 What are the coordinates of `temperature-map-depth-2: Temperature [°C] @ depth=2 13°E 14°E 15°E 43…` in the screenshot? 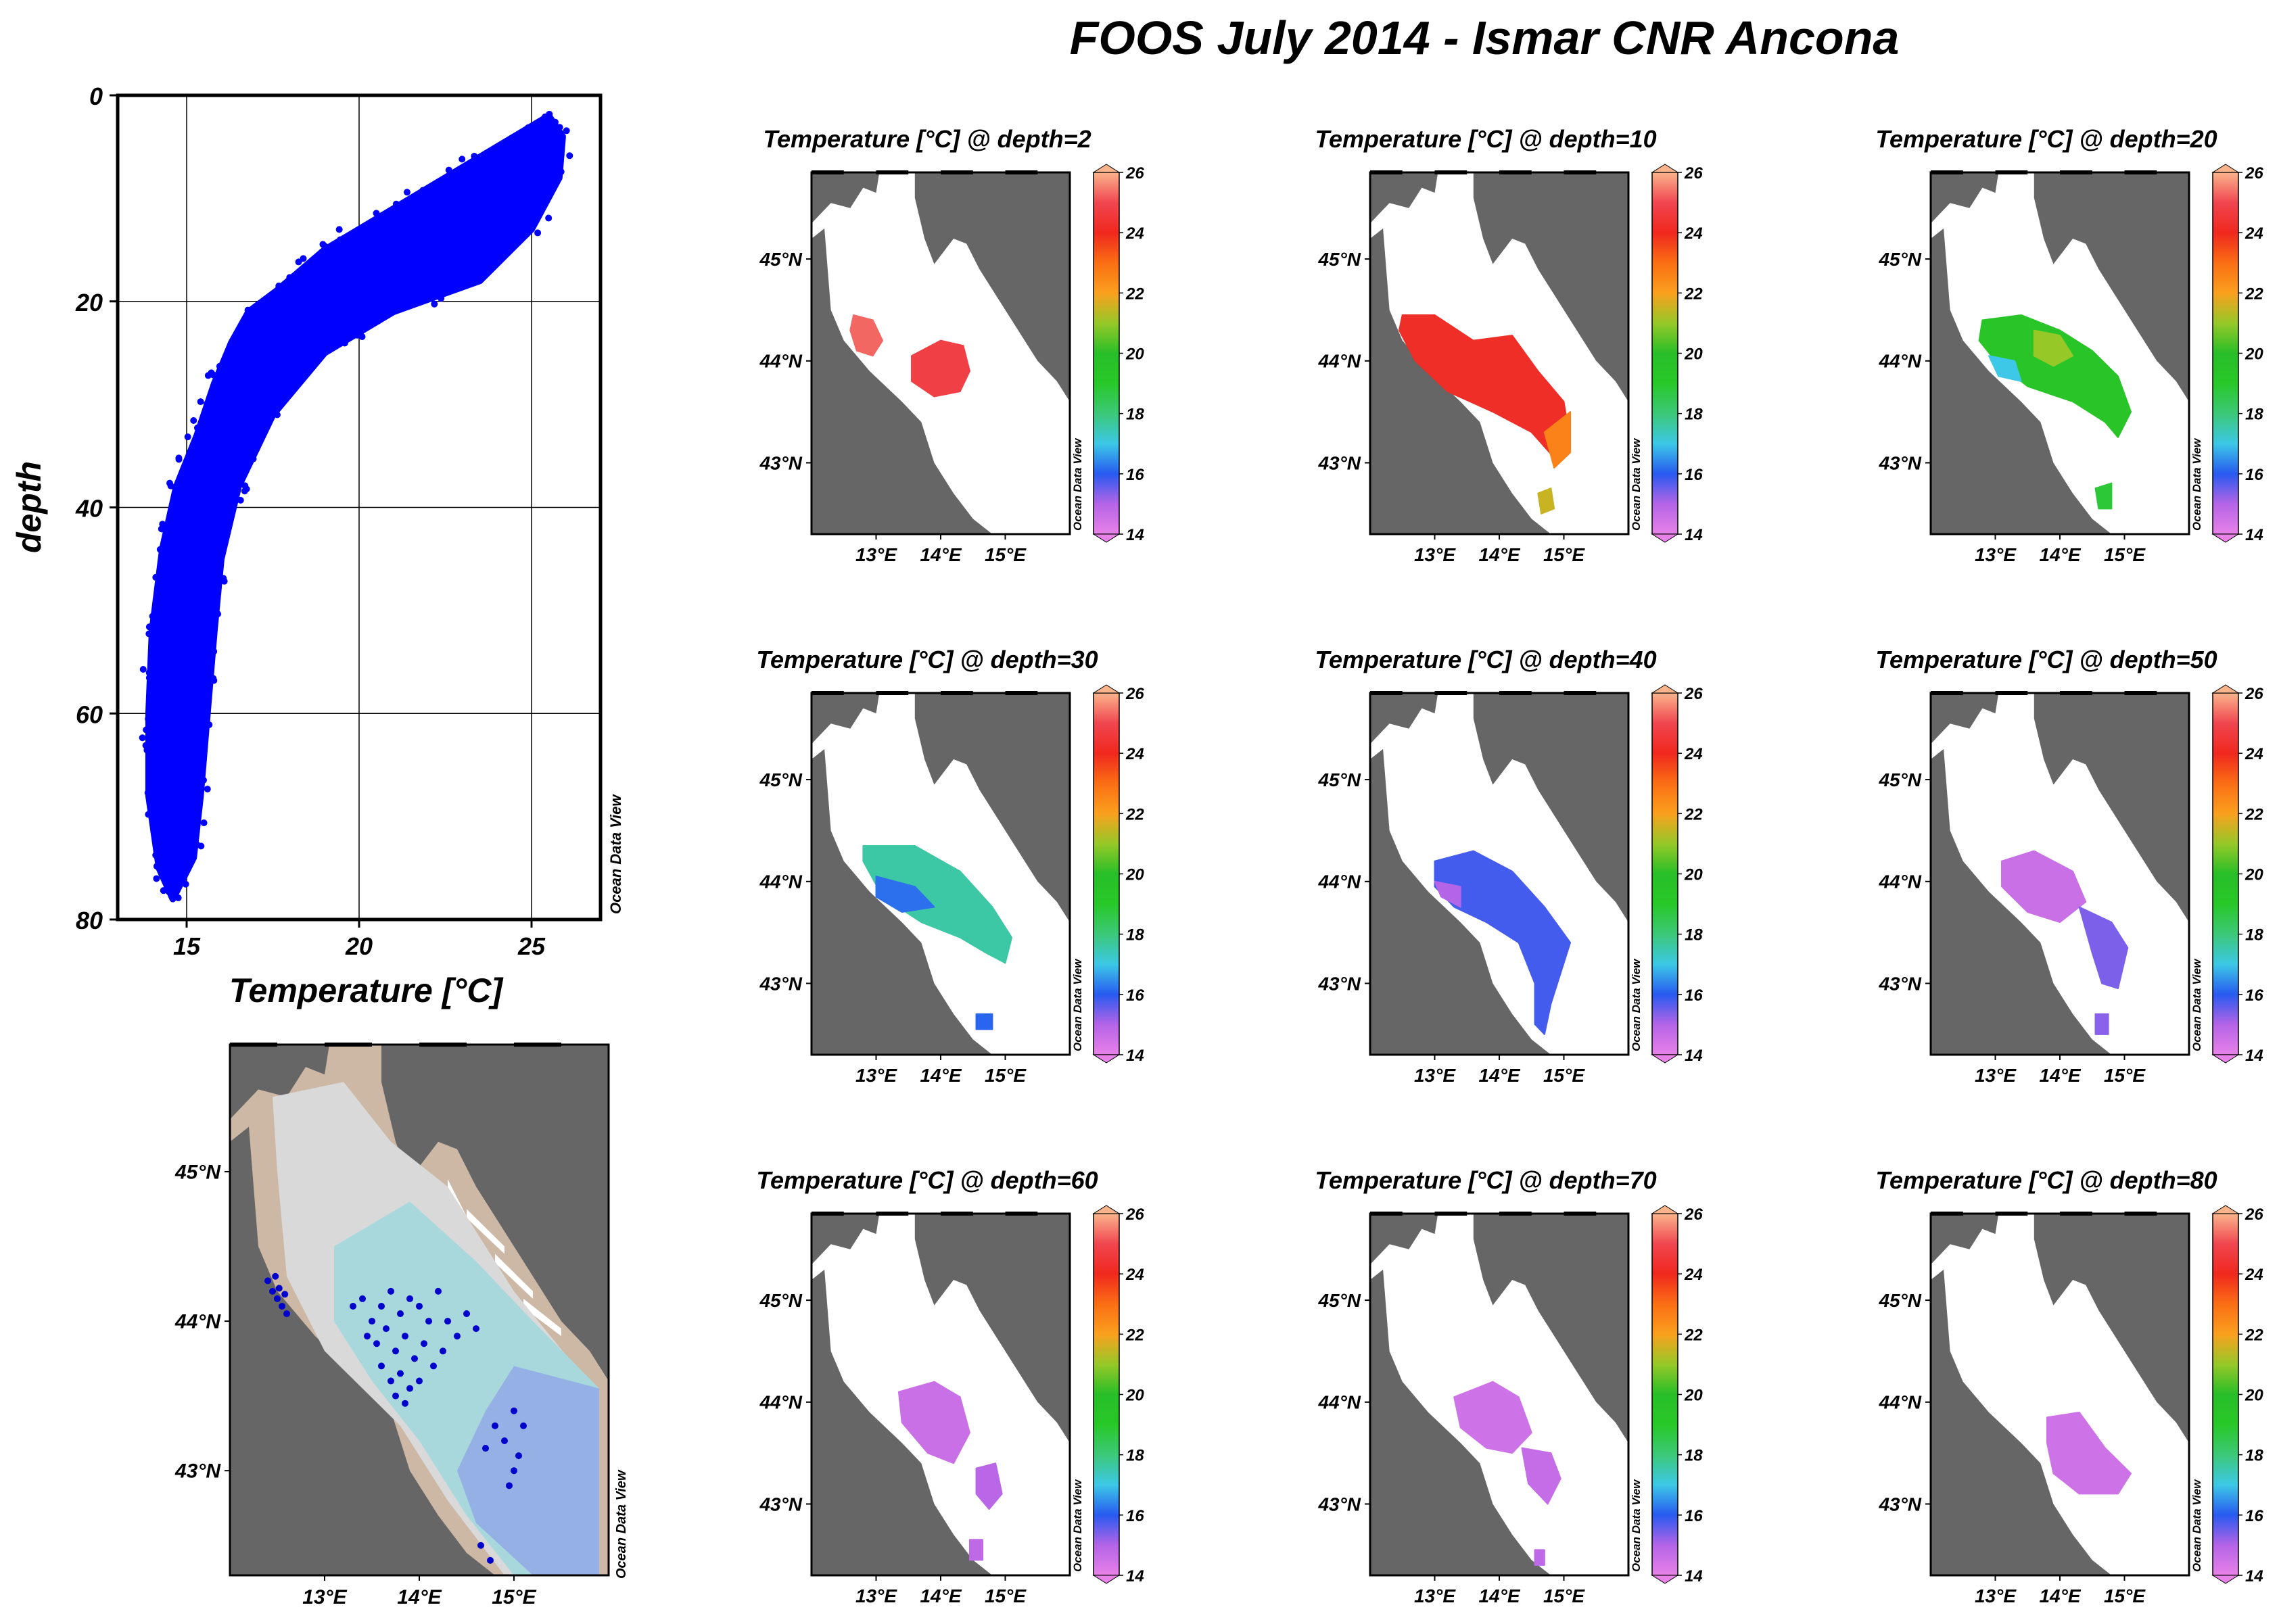 It's located at (952, 345).